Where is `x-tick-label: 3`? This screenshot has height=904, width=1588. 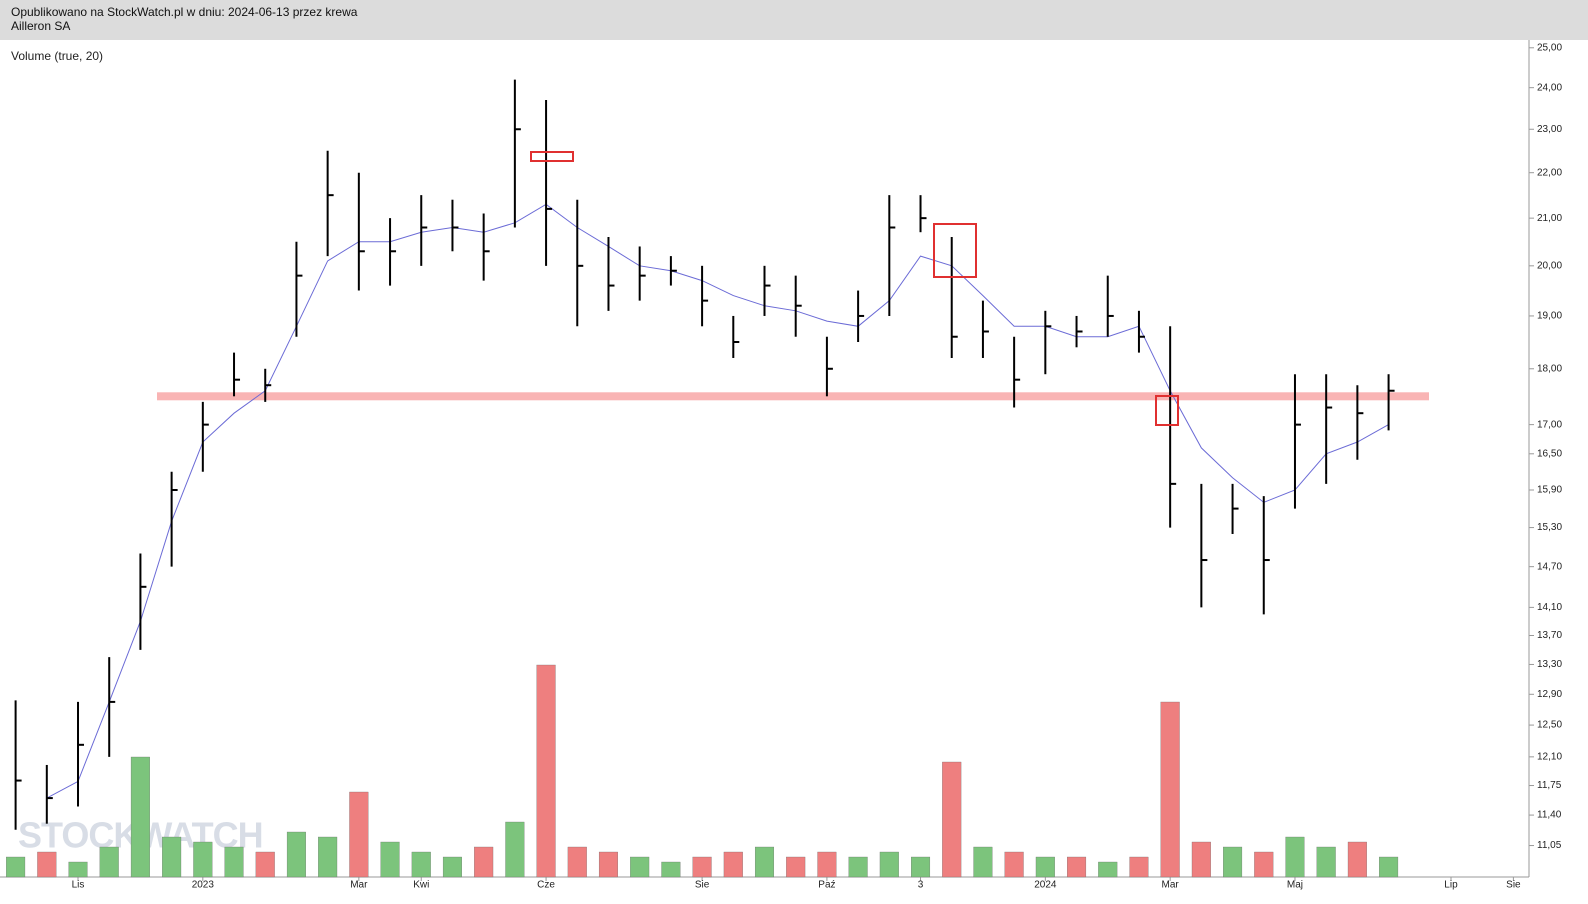 x-tick-label: 3 is located at coordinates (921, 885).